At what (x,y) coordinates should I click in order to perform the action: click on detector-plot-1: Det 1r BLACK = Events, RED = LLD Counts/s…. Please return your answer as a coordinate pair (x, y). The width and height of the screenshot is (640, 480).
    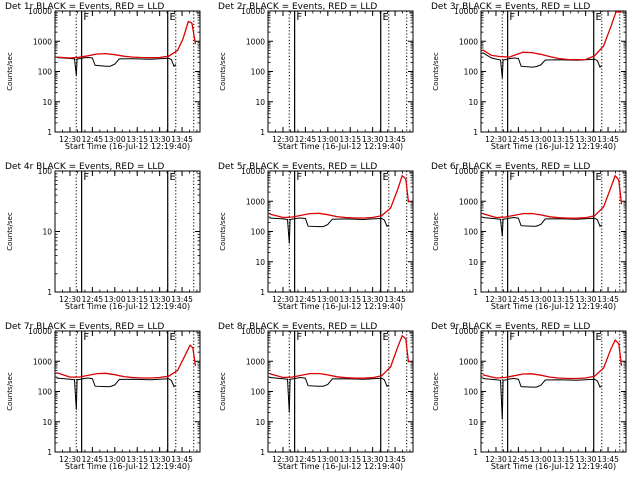
    Looking at the image, I should click on (103, 76).